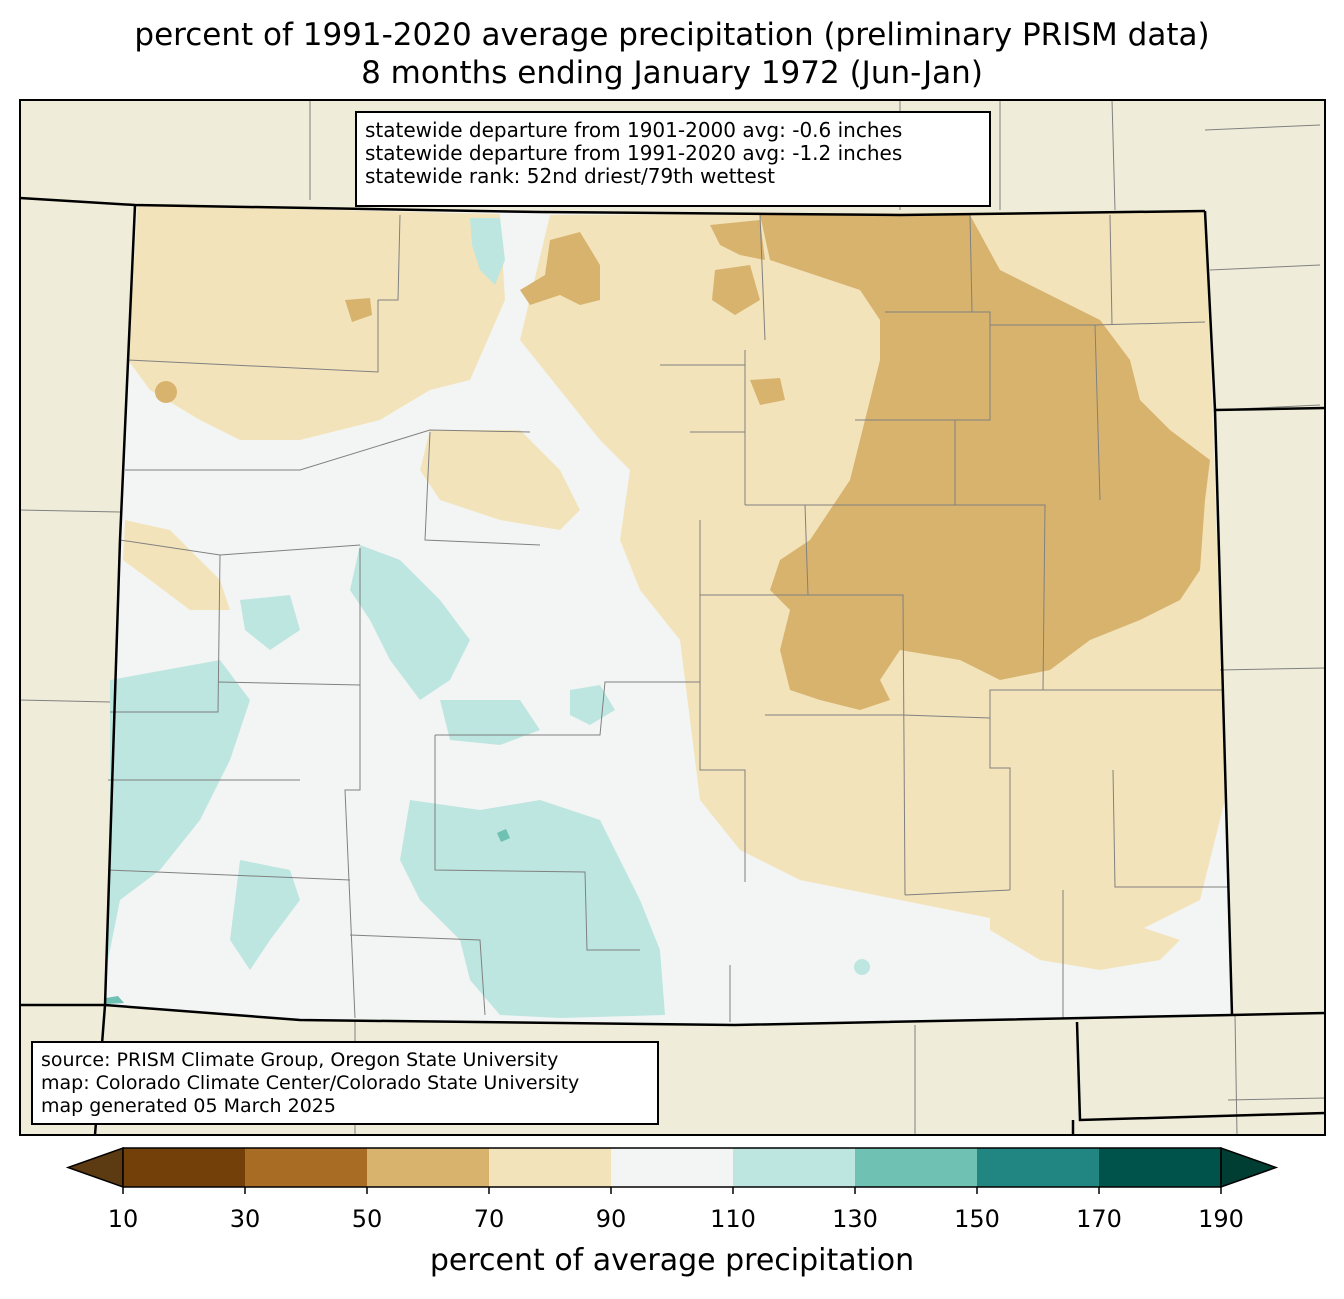 Image resolution: width=1344 pixels, height=1299 pixels. I want to click on wet-130-150-spots, so click(308, 916).